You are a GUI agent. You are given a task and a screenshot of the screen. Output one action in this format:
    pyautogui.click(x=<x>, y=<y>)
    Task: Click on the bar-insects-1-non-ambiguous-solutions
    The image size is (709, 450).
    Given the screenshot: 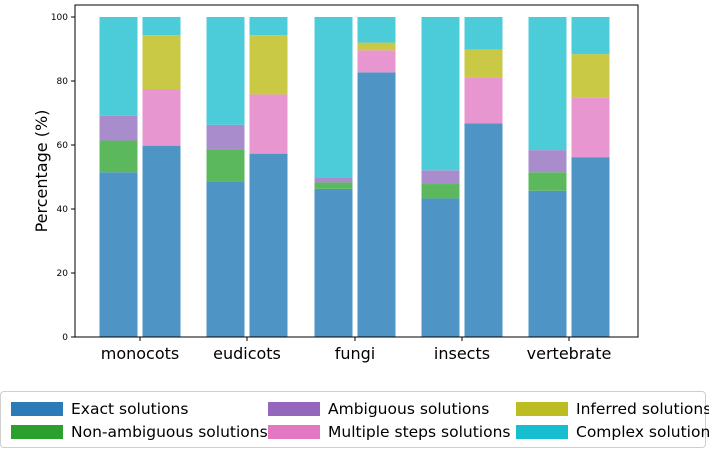 What is the action you would take?
    pyautogui.click(x=440, y=191)
    